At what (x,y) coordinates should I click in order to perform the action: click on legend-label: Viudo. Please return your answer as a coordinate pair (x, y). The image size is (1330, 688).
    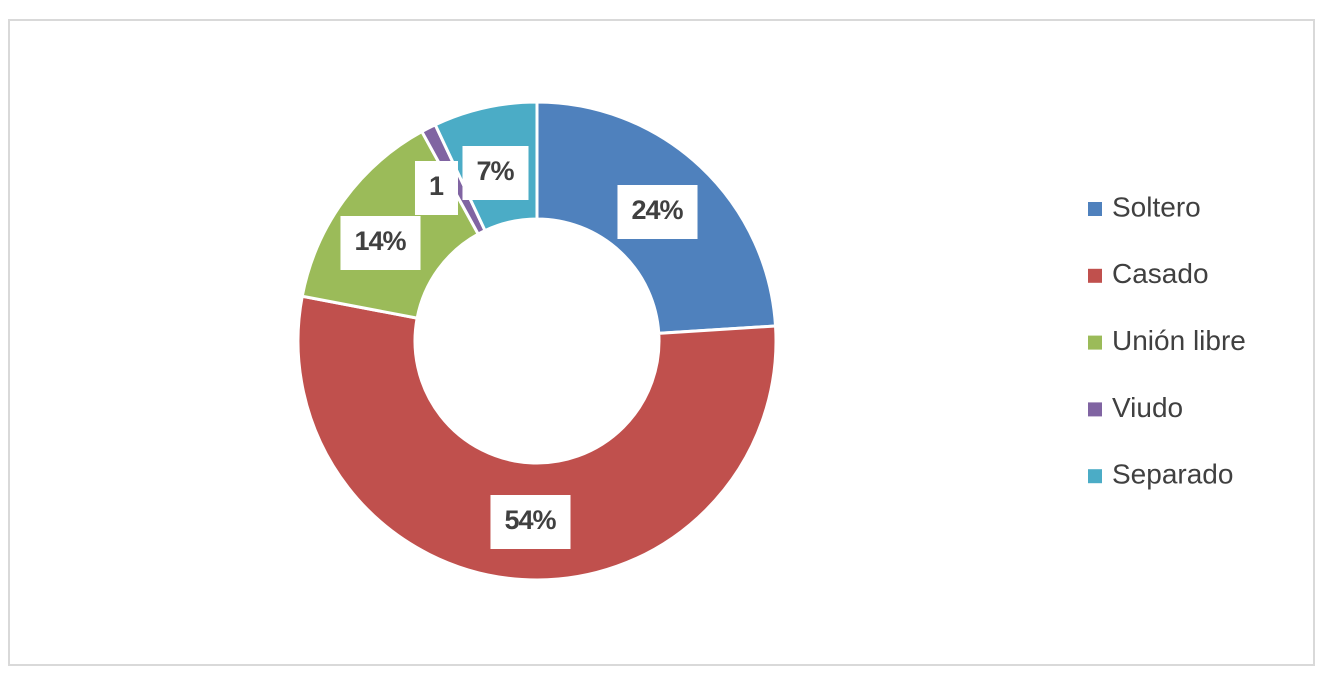
    Looking at the image, I should click on (1147, 407).